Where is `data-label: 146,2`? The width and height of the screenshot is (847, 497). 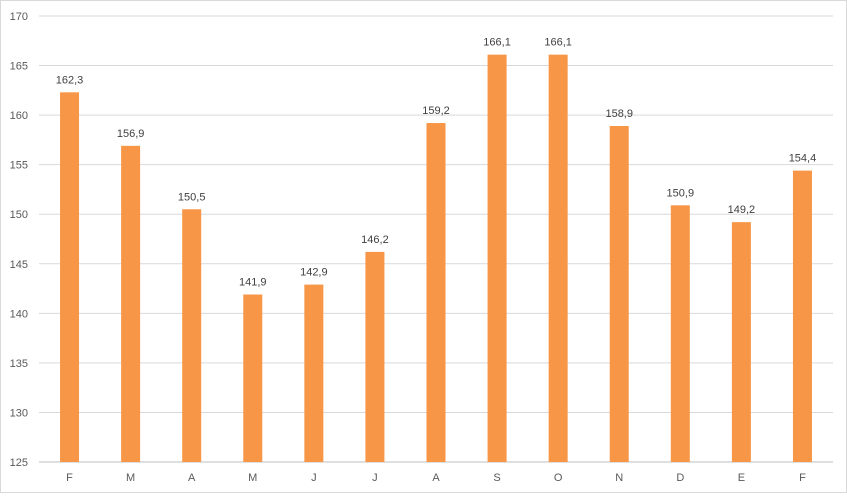 data-label: 146,2 is located at coordinates (375, 240).